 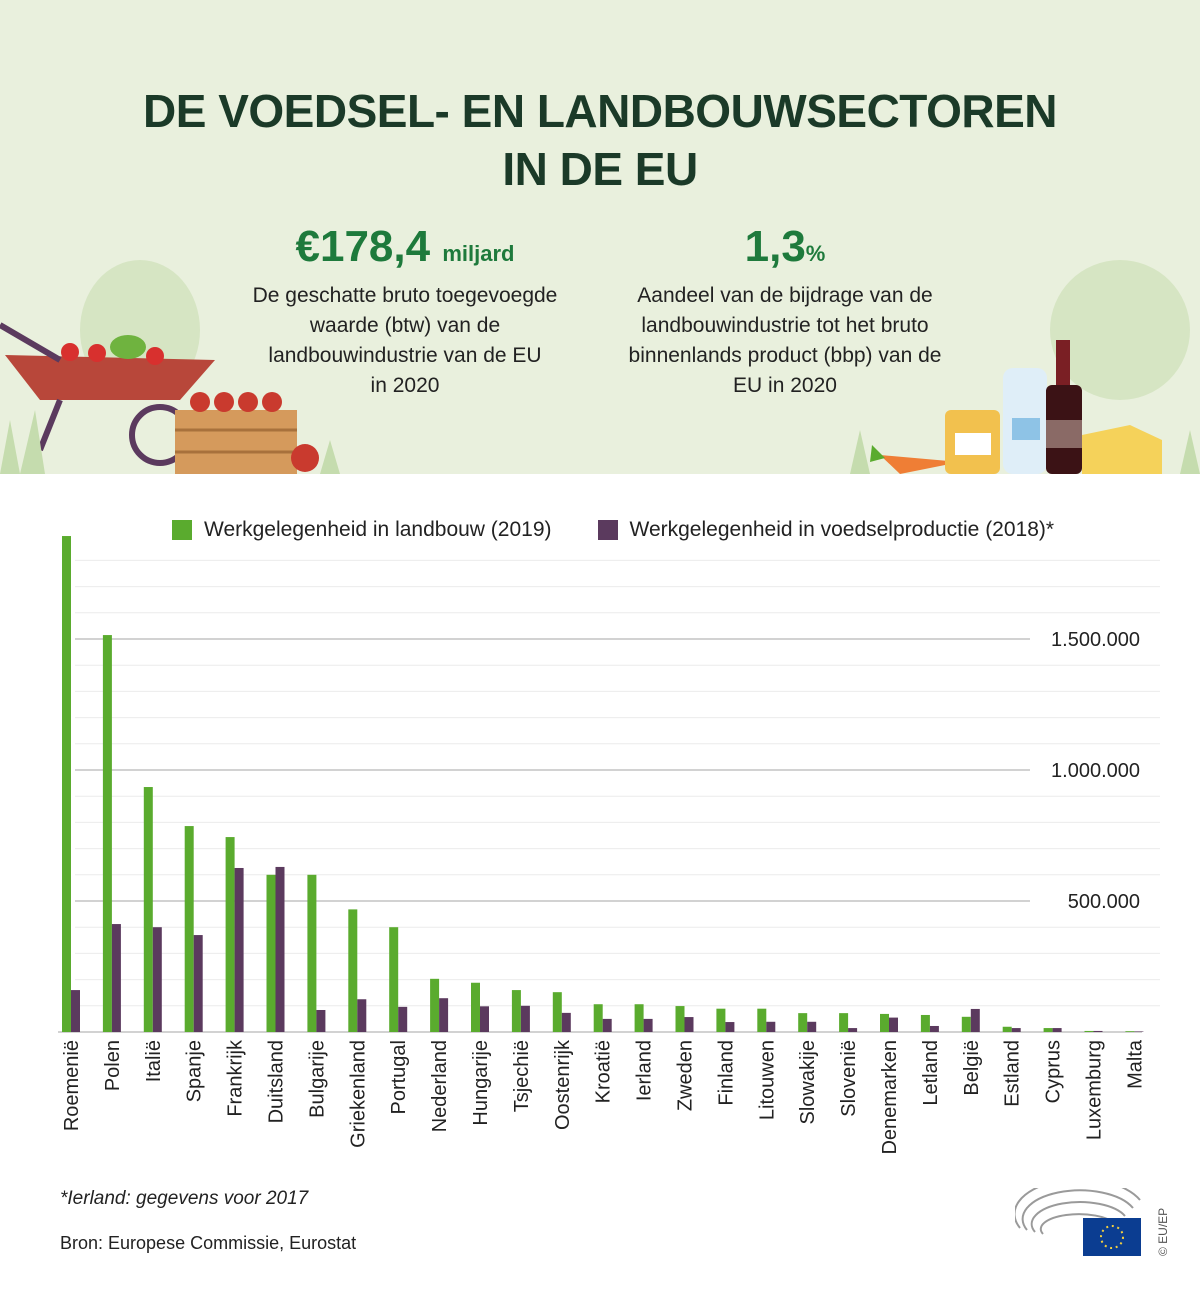 I want to click on x-tick-label: Bulgarije, so click(x=317, y=1079).